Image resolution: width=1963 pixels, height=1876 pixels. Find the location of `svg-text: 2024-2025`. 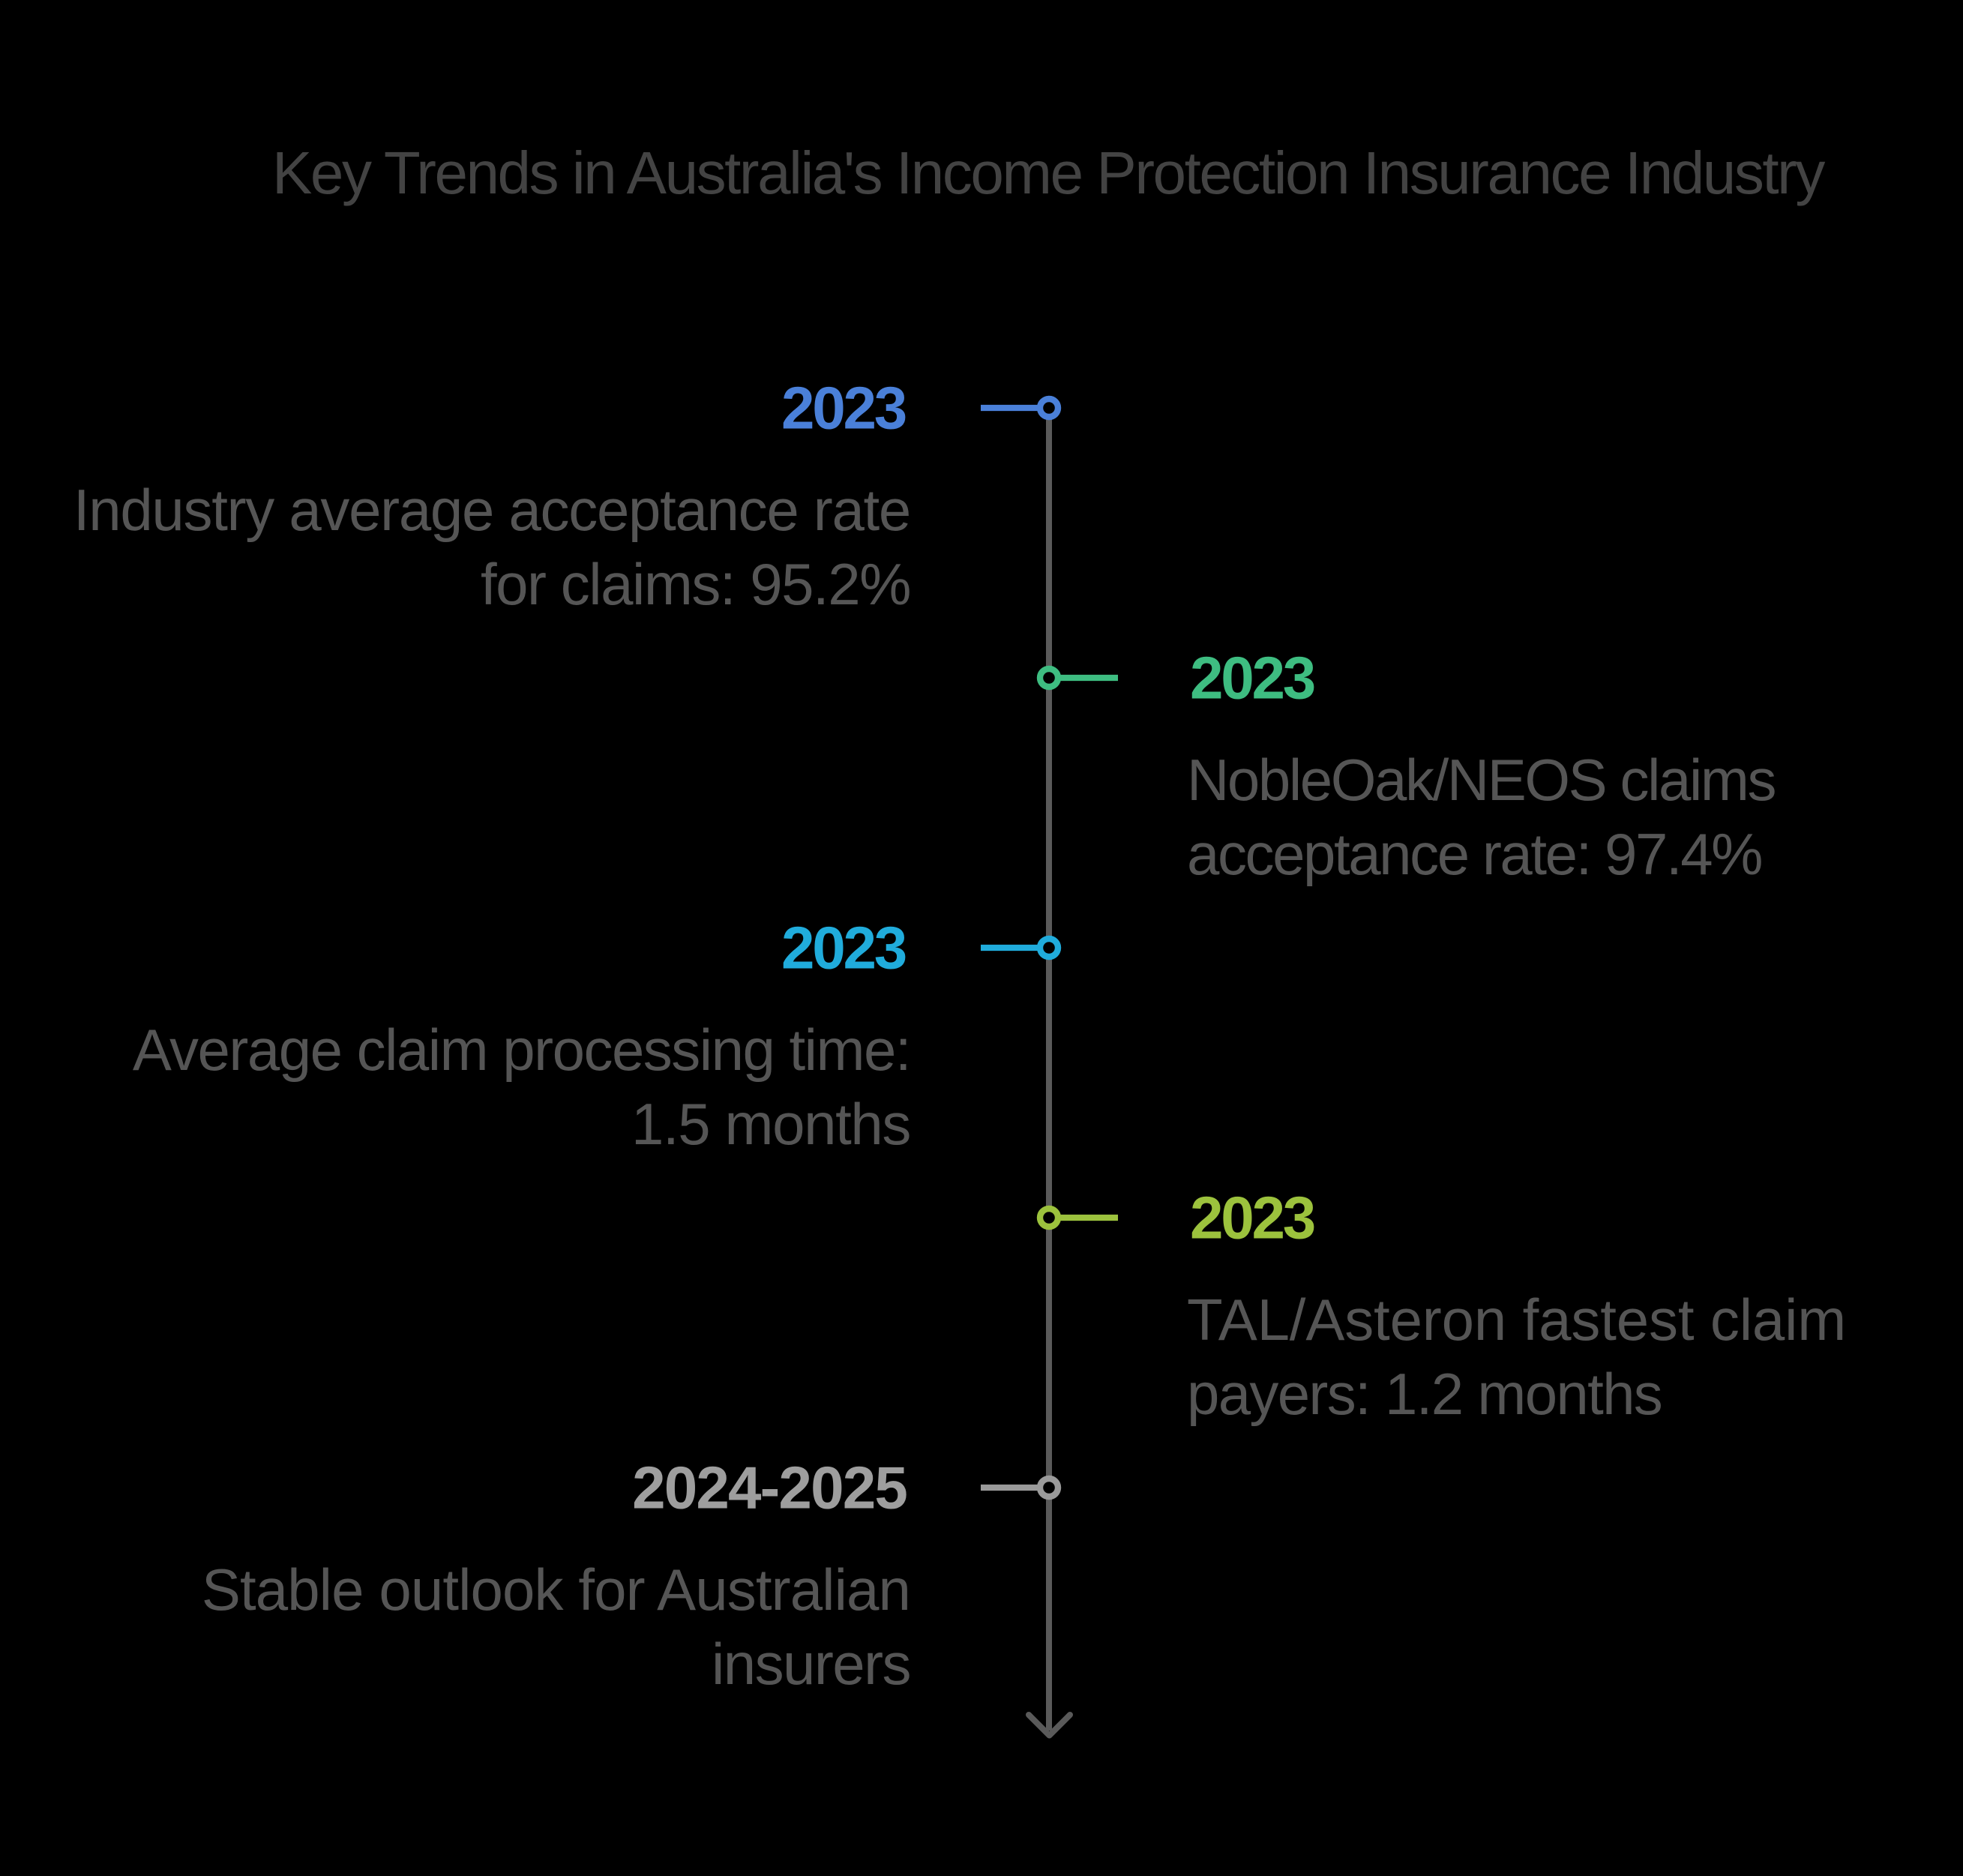

svg-text: 2024-2025 is located at coordinates (770, 1488).